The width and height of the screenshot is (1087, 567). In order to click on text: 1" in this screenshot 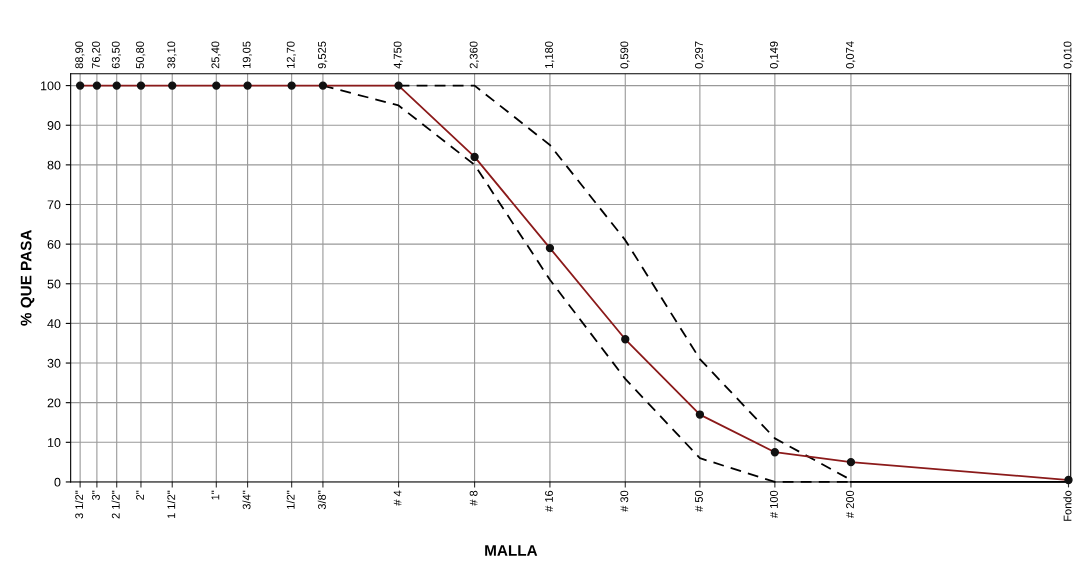, I will do `click(215, 495)`.